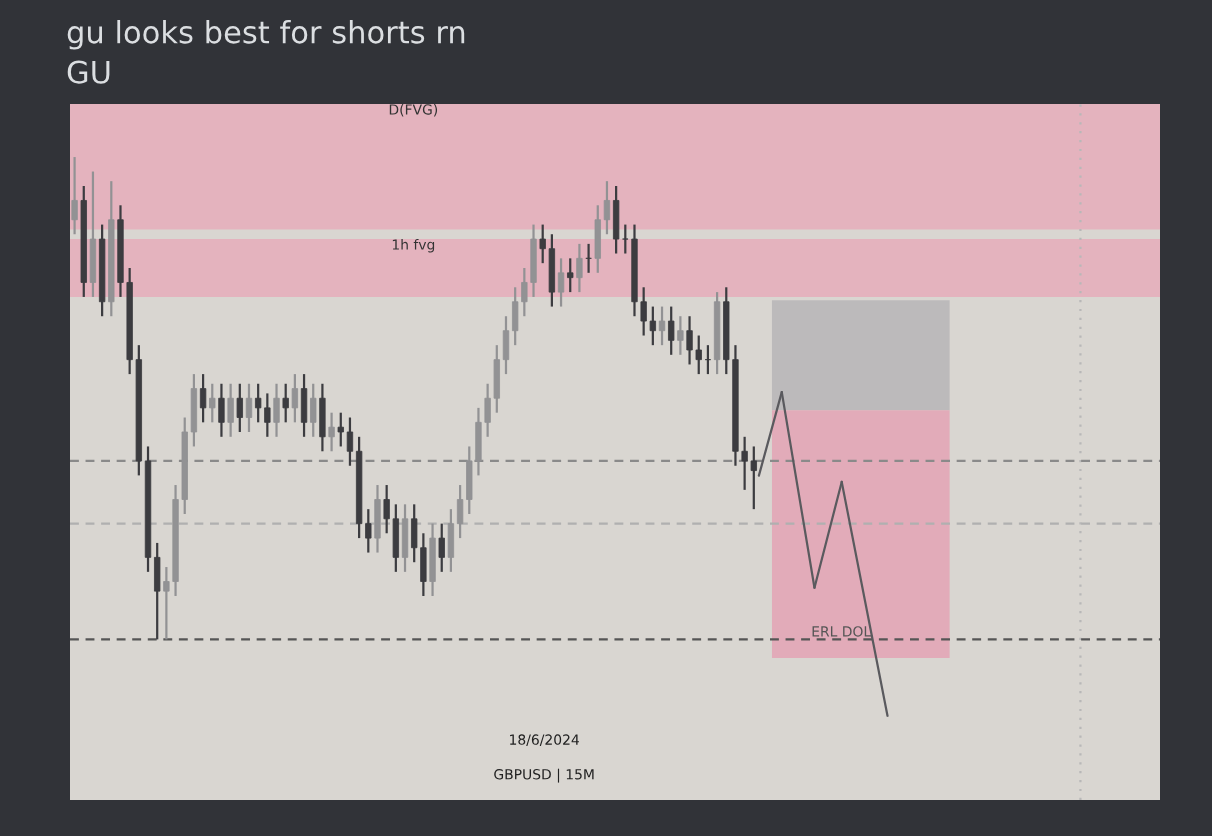 The image size is (1212, 836). What do you see at coordinates (266, 35) in the screenshot?
I see `chart-title: gu looks best for shorts rn` at bounding box center [266, 35].